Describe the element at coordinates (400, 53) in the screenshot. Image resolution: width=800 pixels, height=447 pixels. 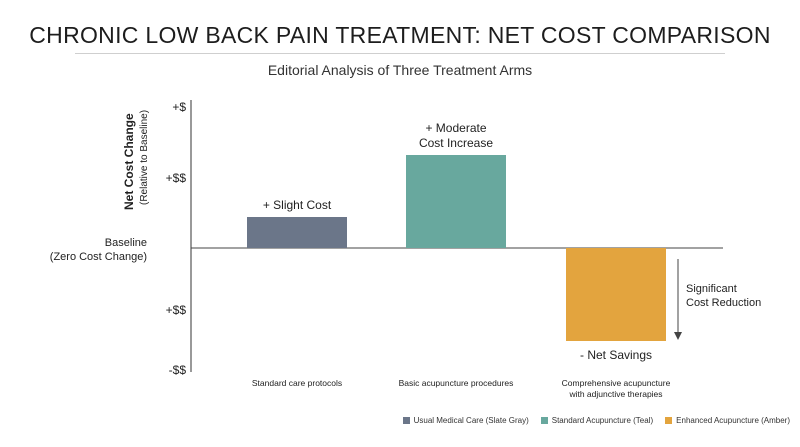
I see `title-divider` at that location.